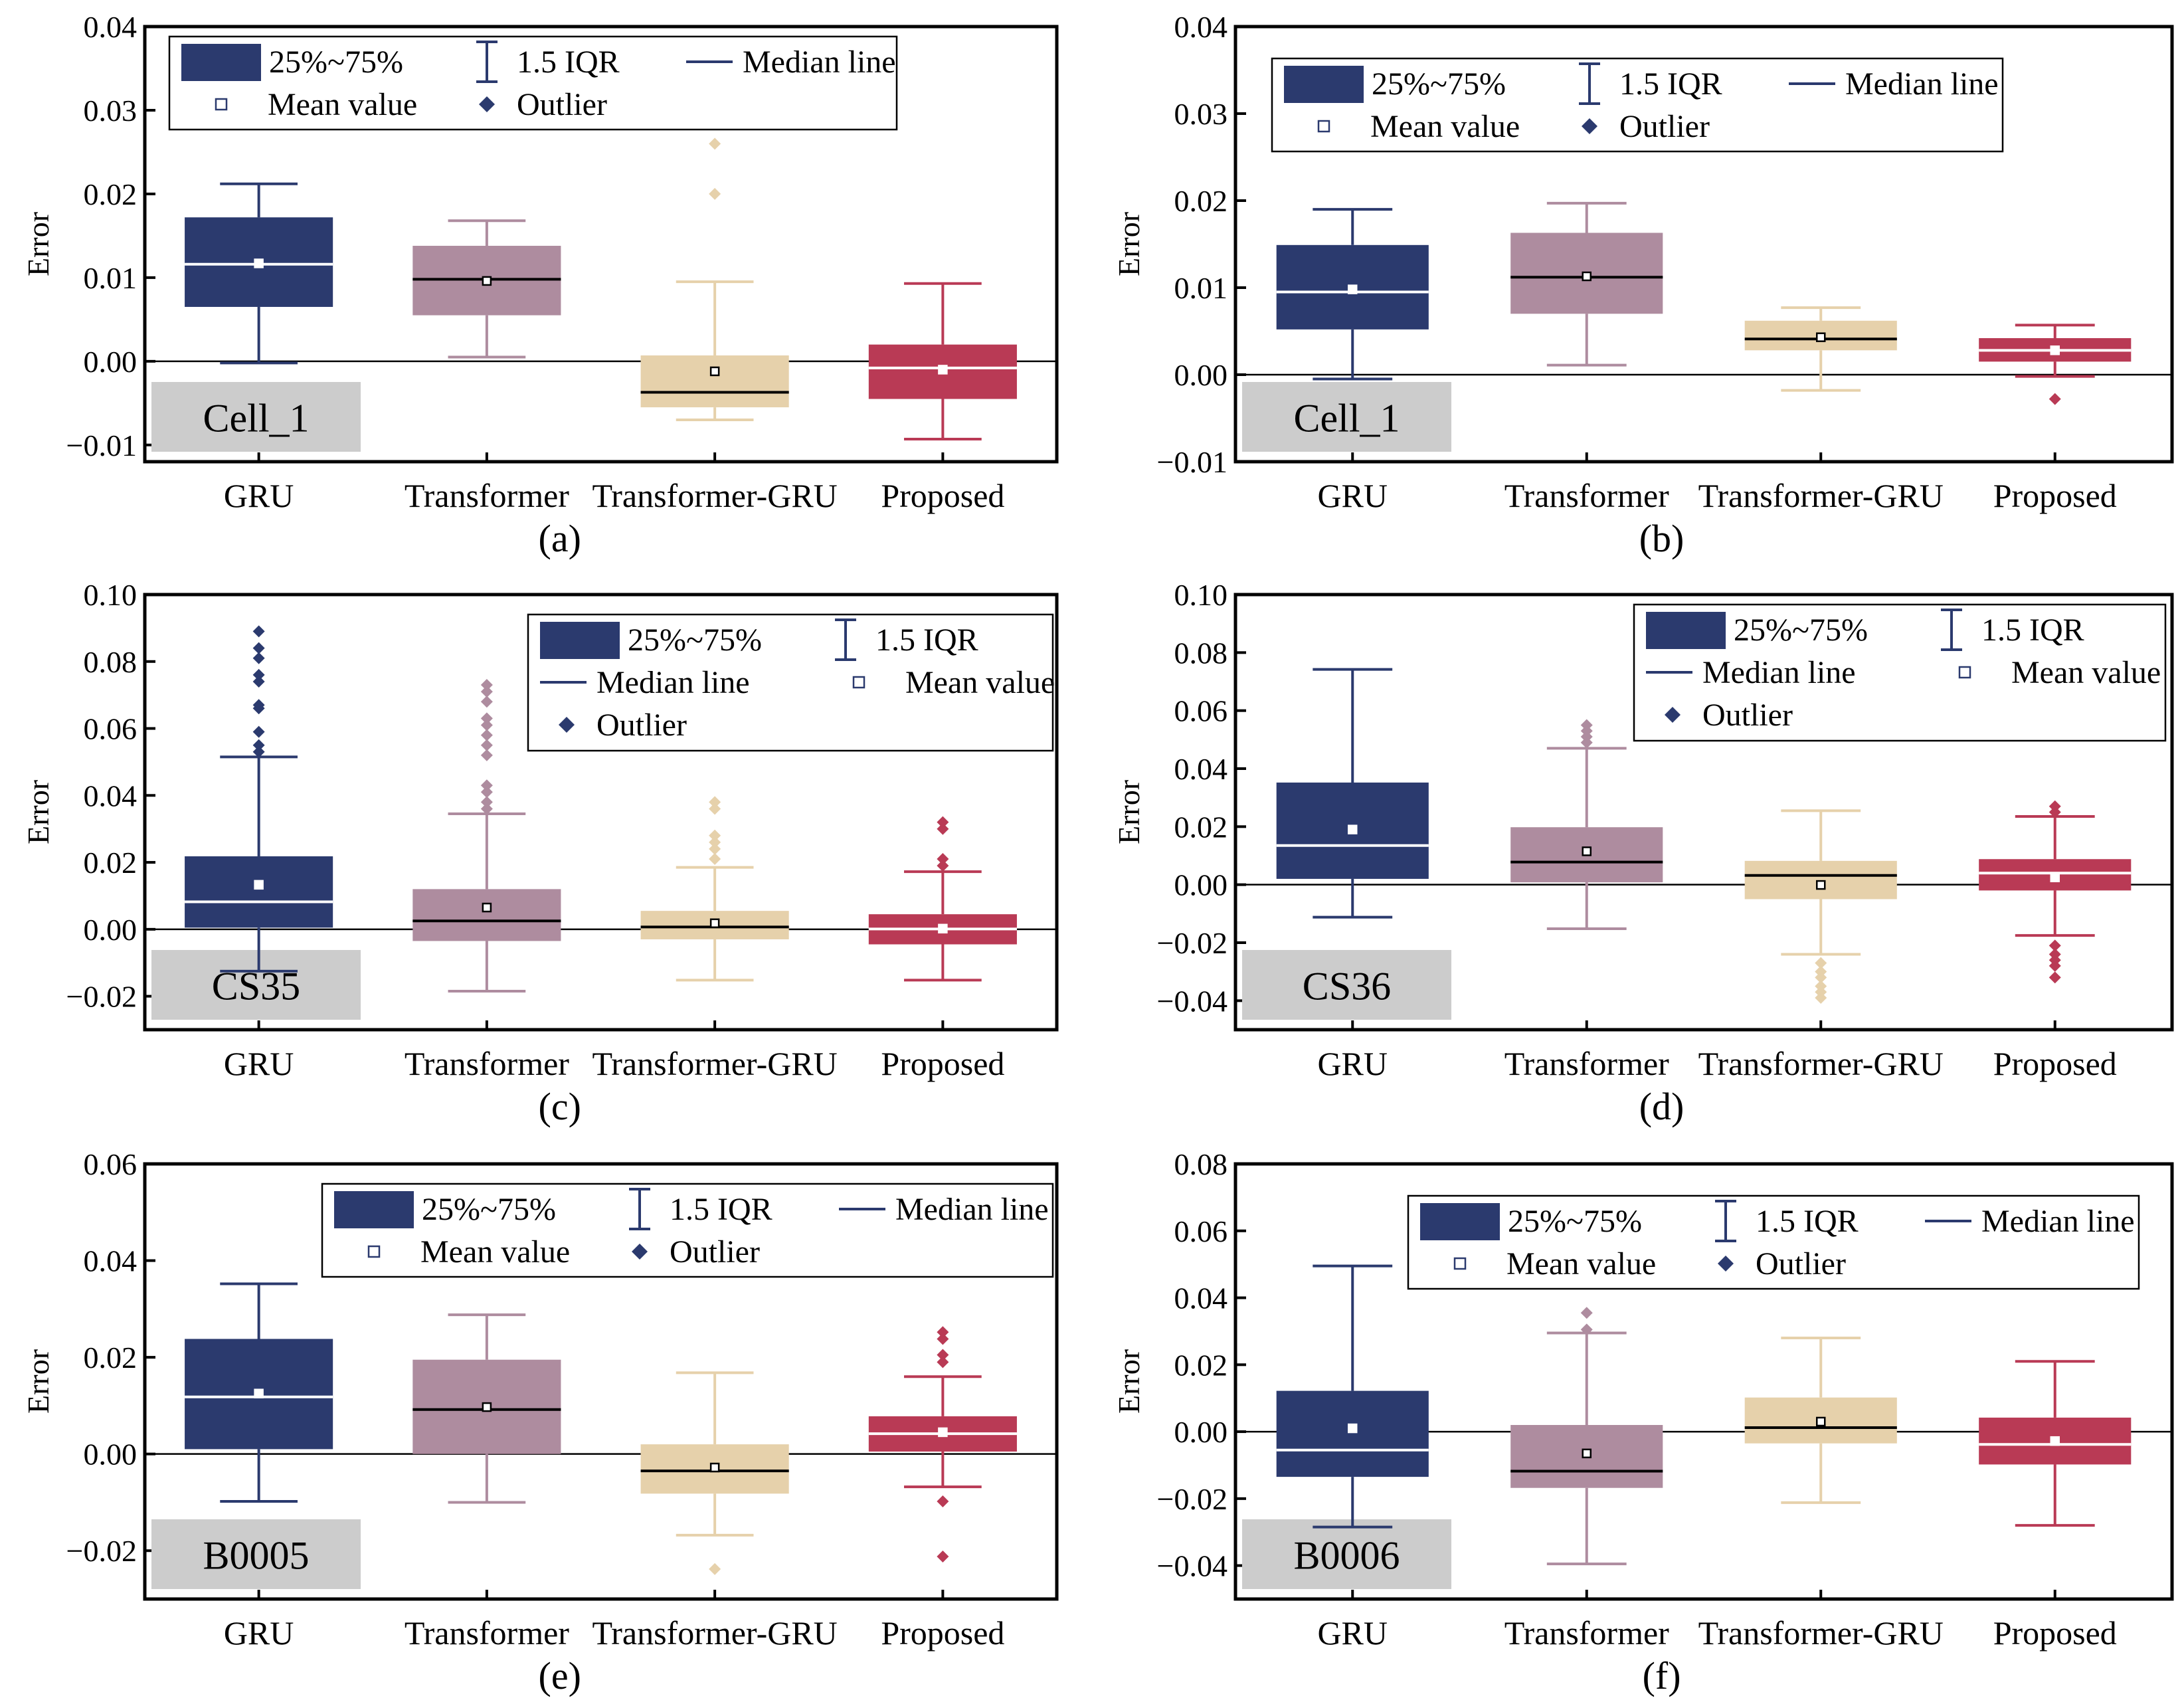 This screenshot has height=1702, width=2184. I want to click on panel-caption: (e), so click(560, 1675).